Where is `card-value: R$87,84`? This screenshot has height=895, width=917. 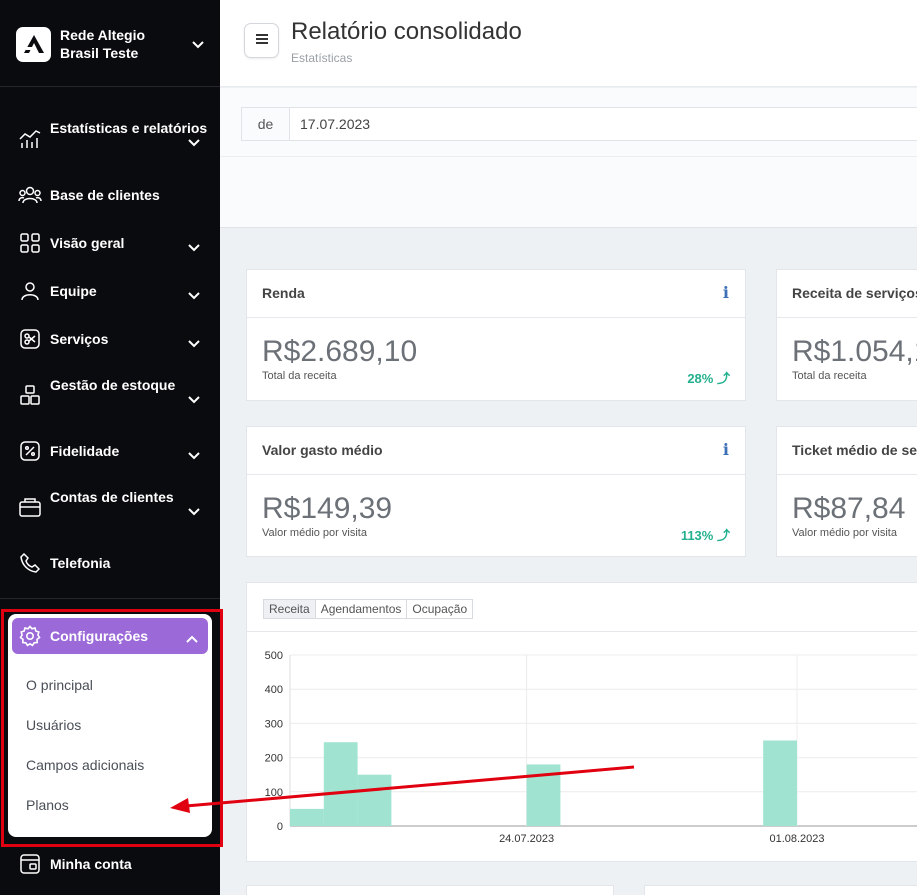 card-value: R$87,84 is located at coordinates (849, 508).